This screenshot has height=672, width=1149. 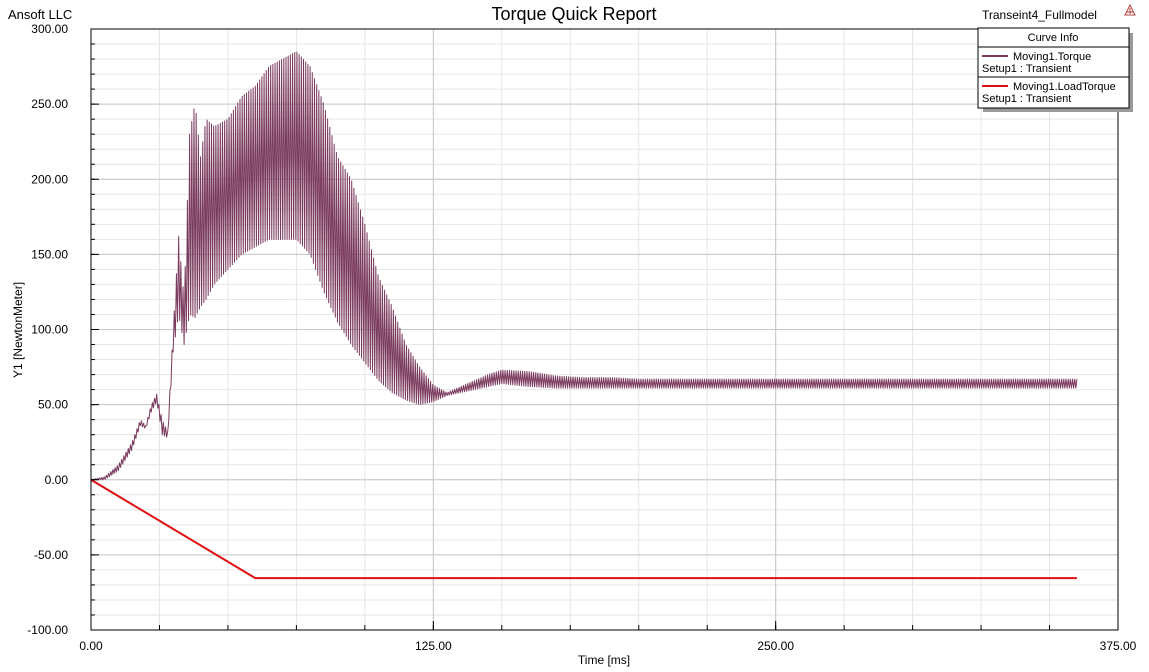 What do you see at coordinates (49, 330) in the screenshot?
I see `y-tick-label: 100.00` at bounding box center [49, 330].